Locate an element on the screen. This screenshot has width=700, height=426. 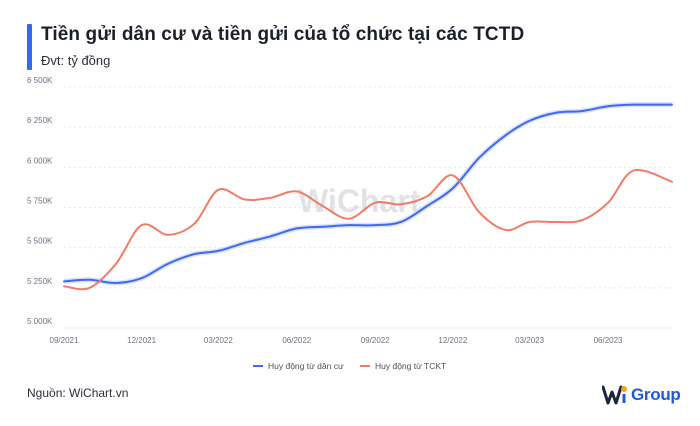
chart-unit: Đvt: tỷ đồng is located at coordinates (76, 60).